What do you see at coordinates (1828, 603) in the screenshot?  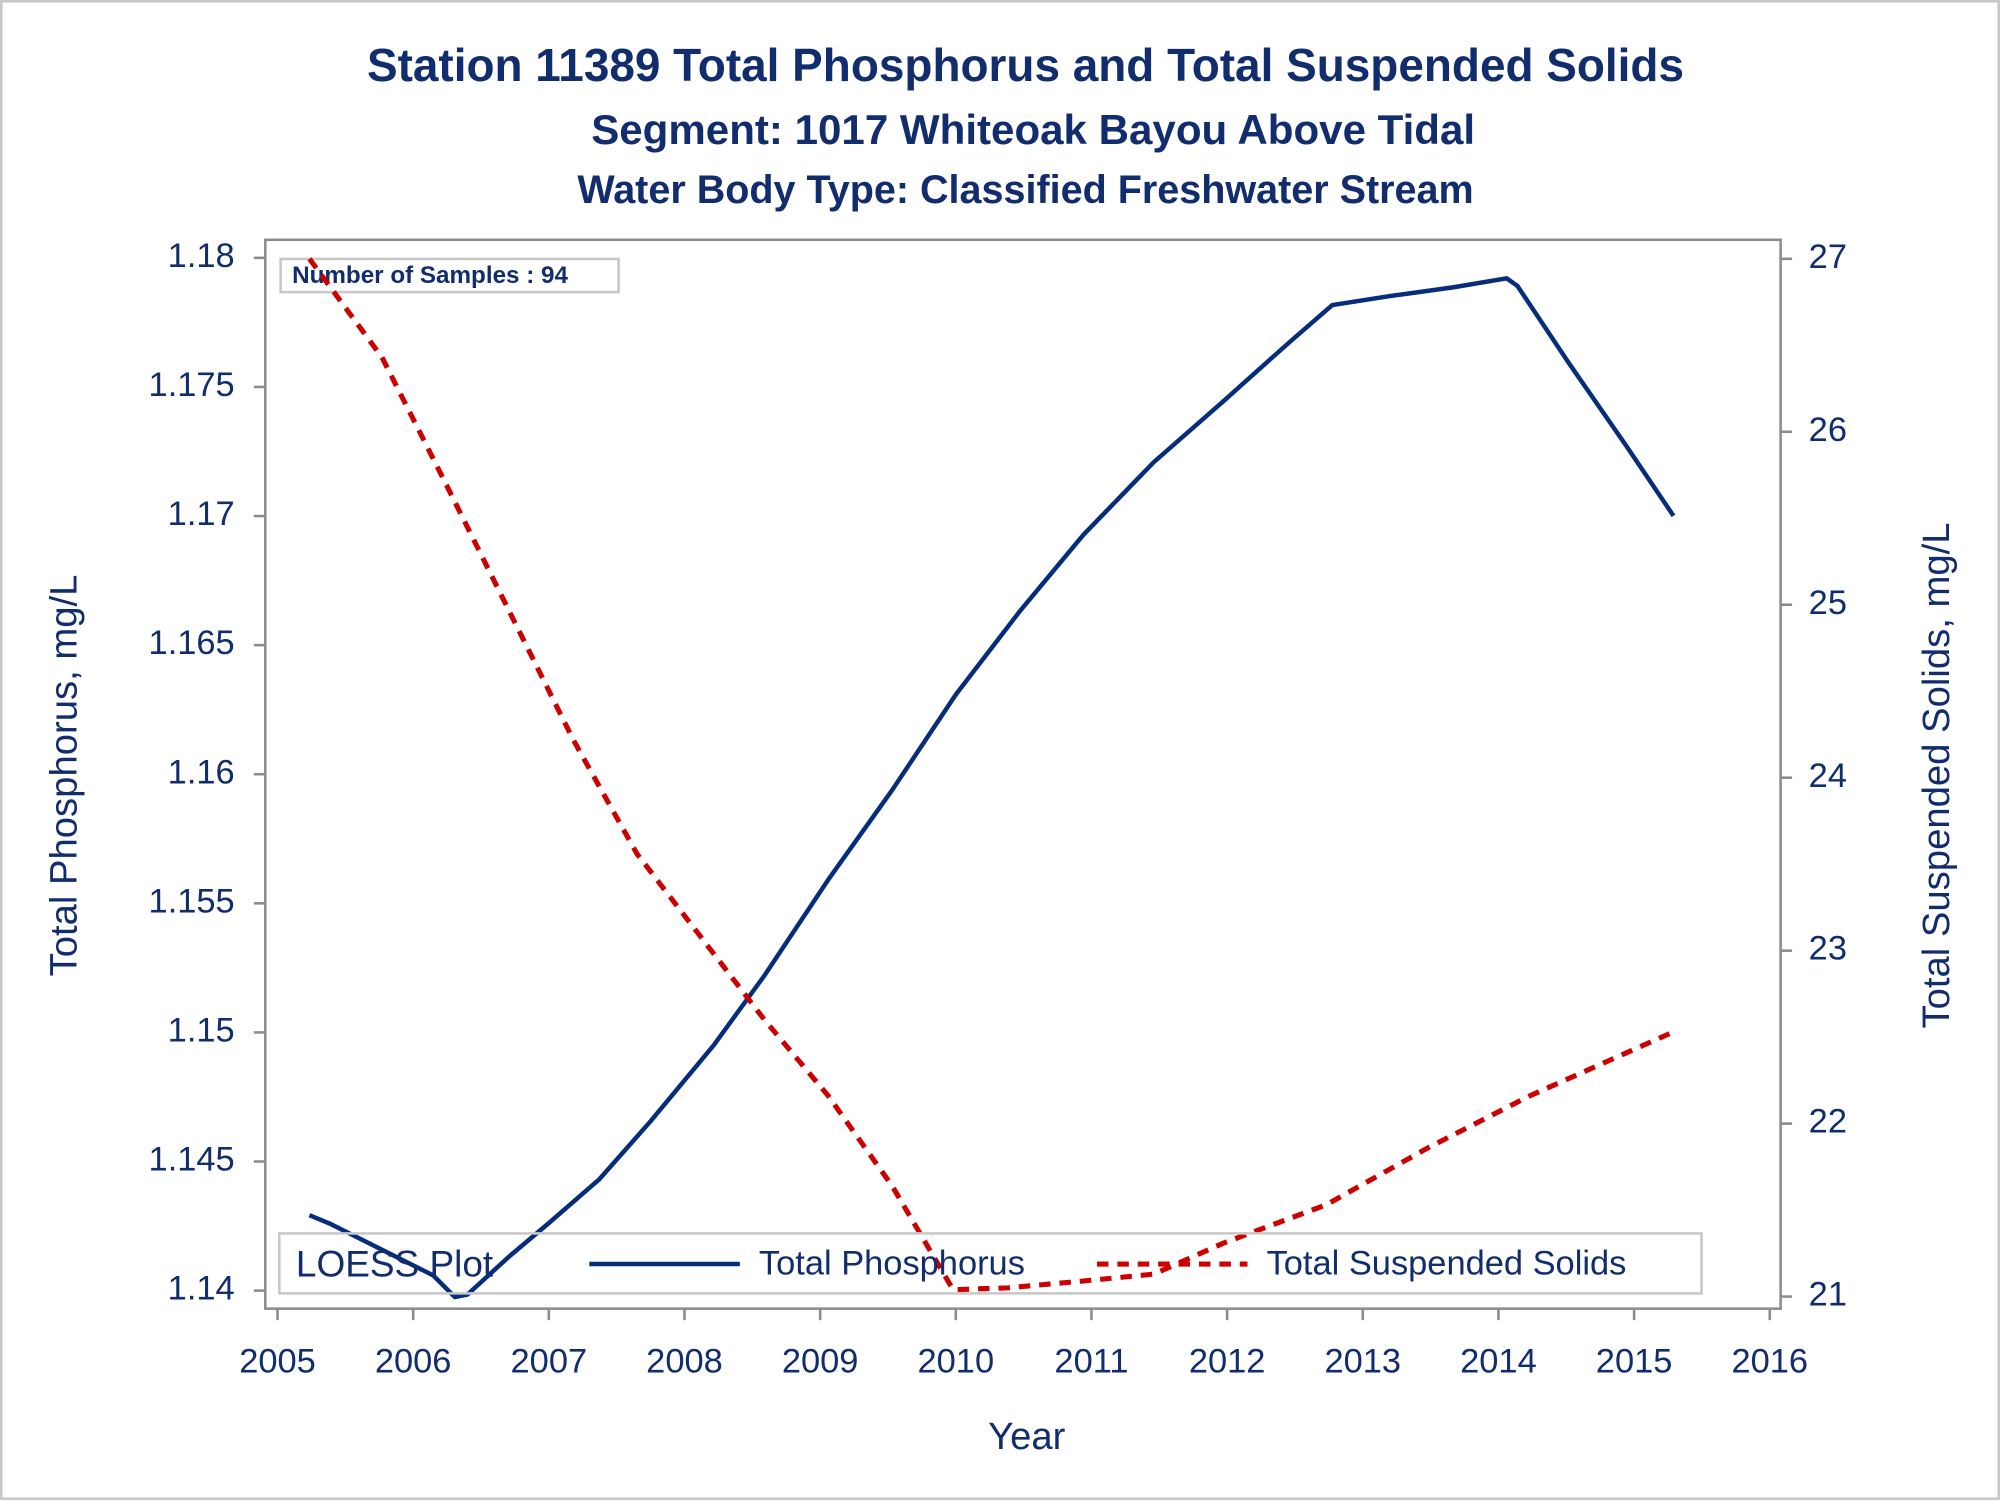 I see `y2-tick-label: 25` at bounding box center [1828, 603].